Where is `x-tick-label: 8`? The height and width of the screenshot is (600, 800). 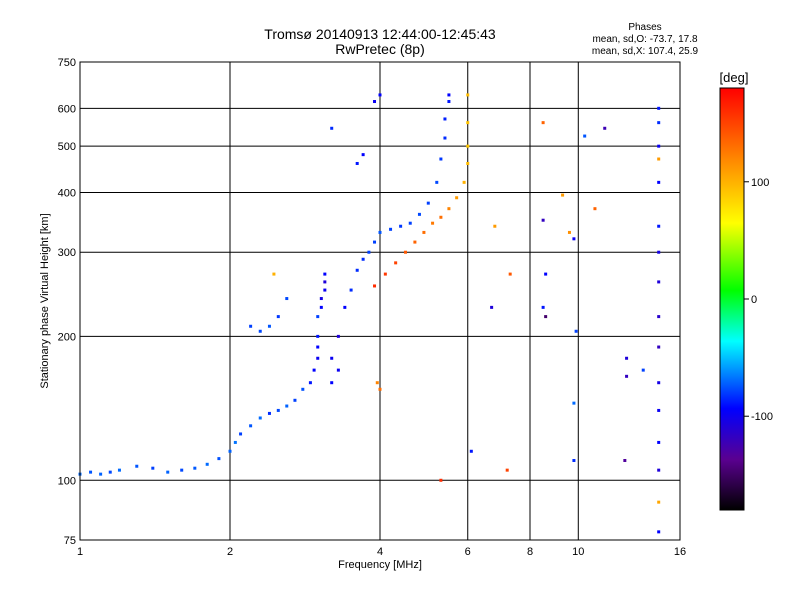 x-tick-label: 8 is located at coordinates (530, 552).